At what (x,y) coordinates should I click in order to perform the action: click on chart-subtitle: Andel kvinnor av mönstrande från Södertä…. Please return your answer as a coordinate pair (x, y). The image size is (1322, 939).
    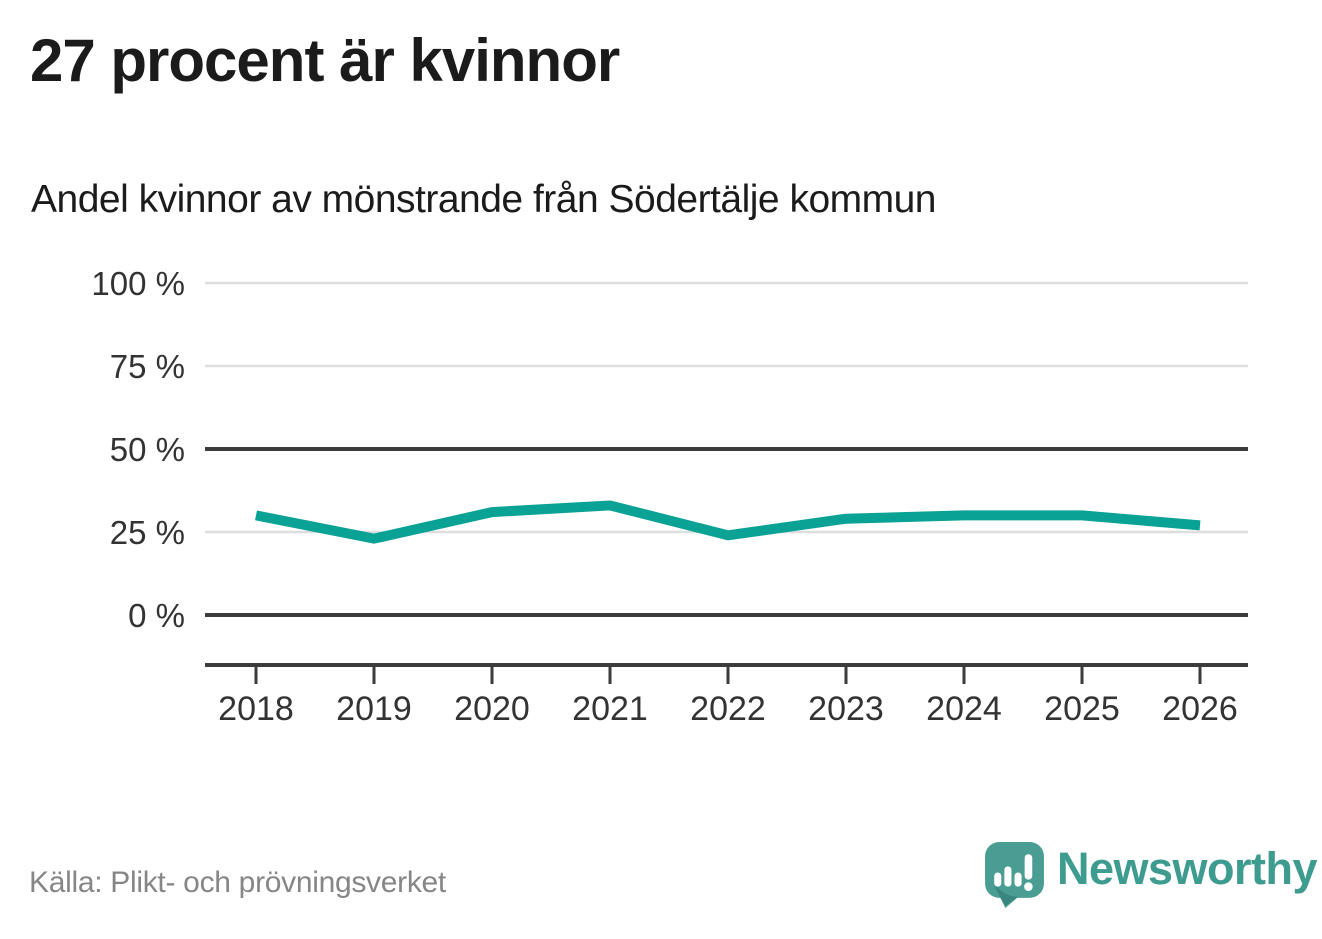
    Looking at the image, I should click on (483, 199).